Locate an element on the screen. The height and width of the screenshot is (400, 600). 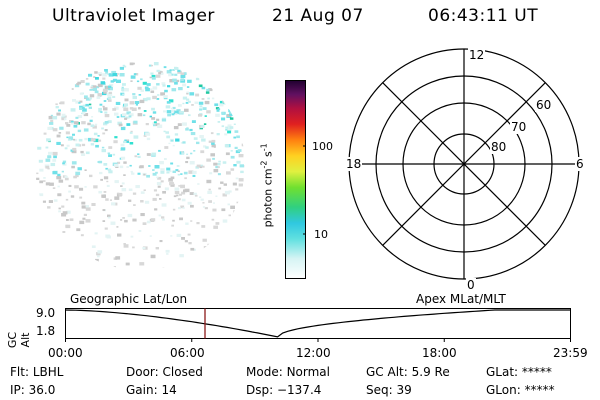
colorbar-unit-label: photon cm-2 s-1 is located at coordinates (267, 185).